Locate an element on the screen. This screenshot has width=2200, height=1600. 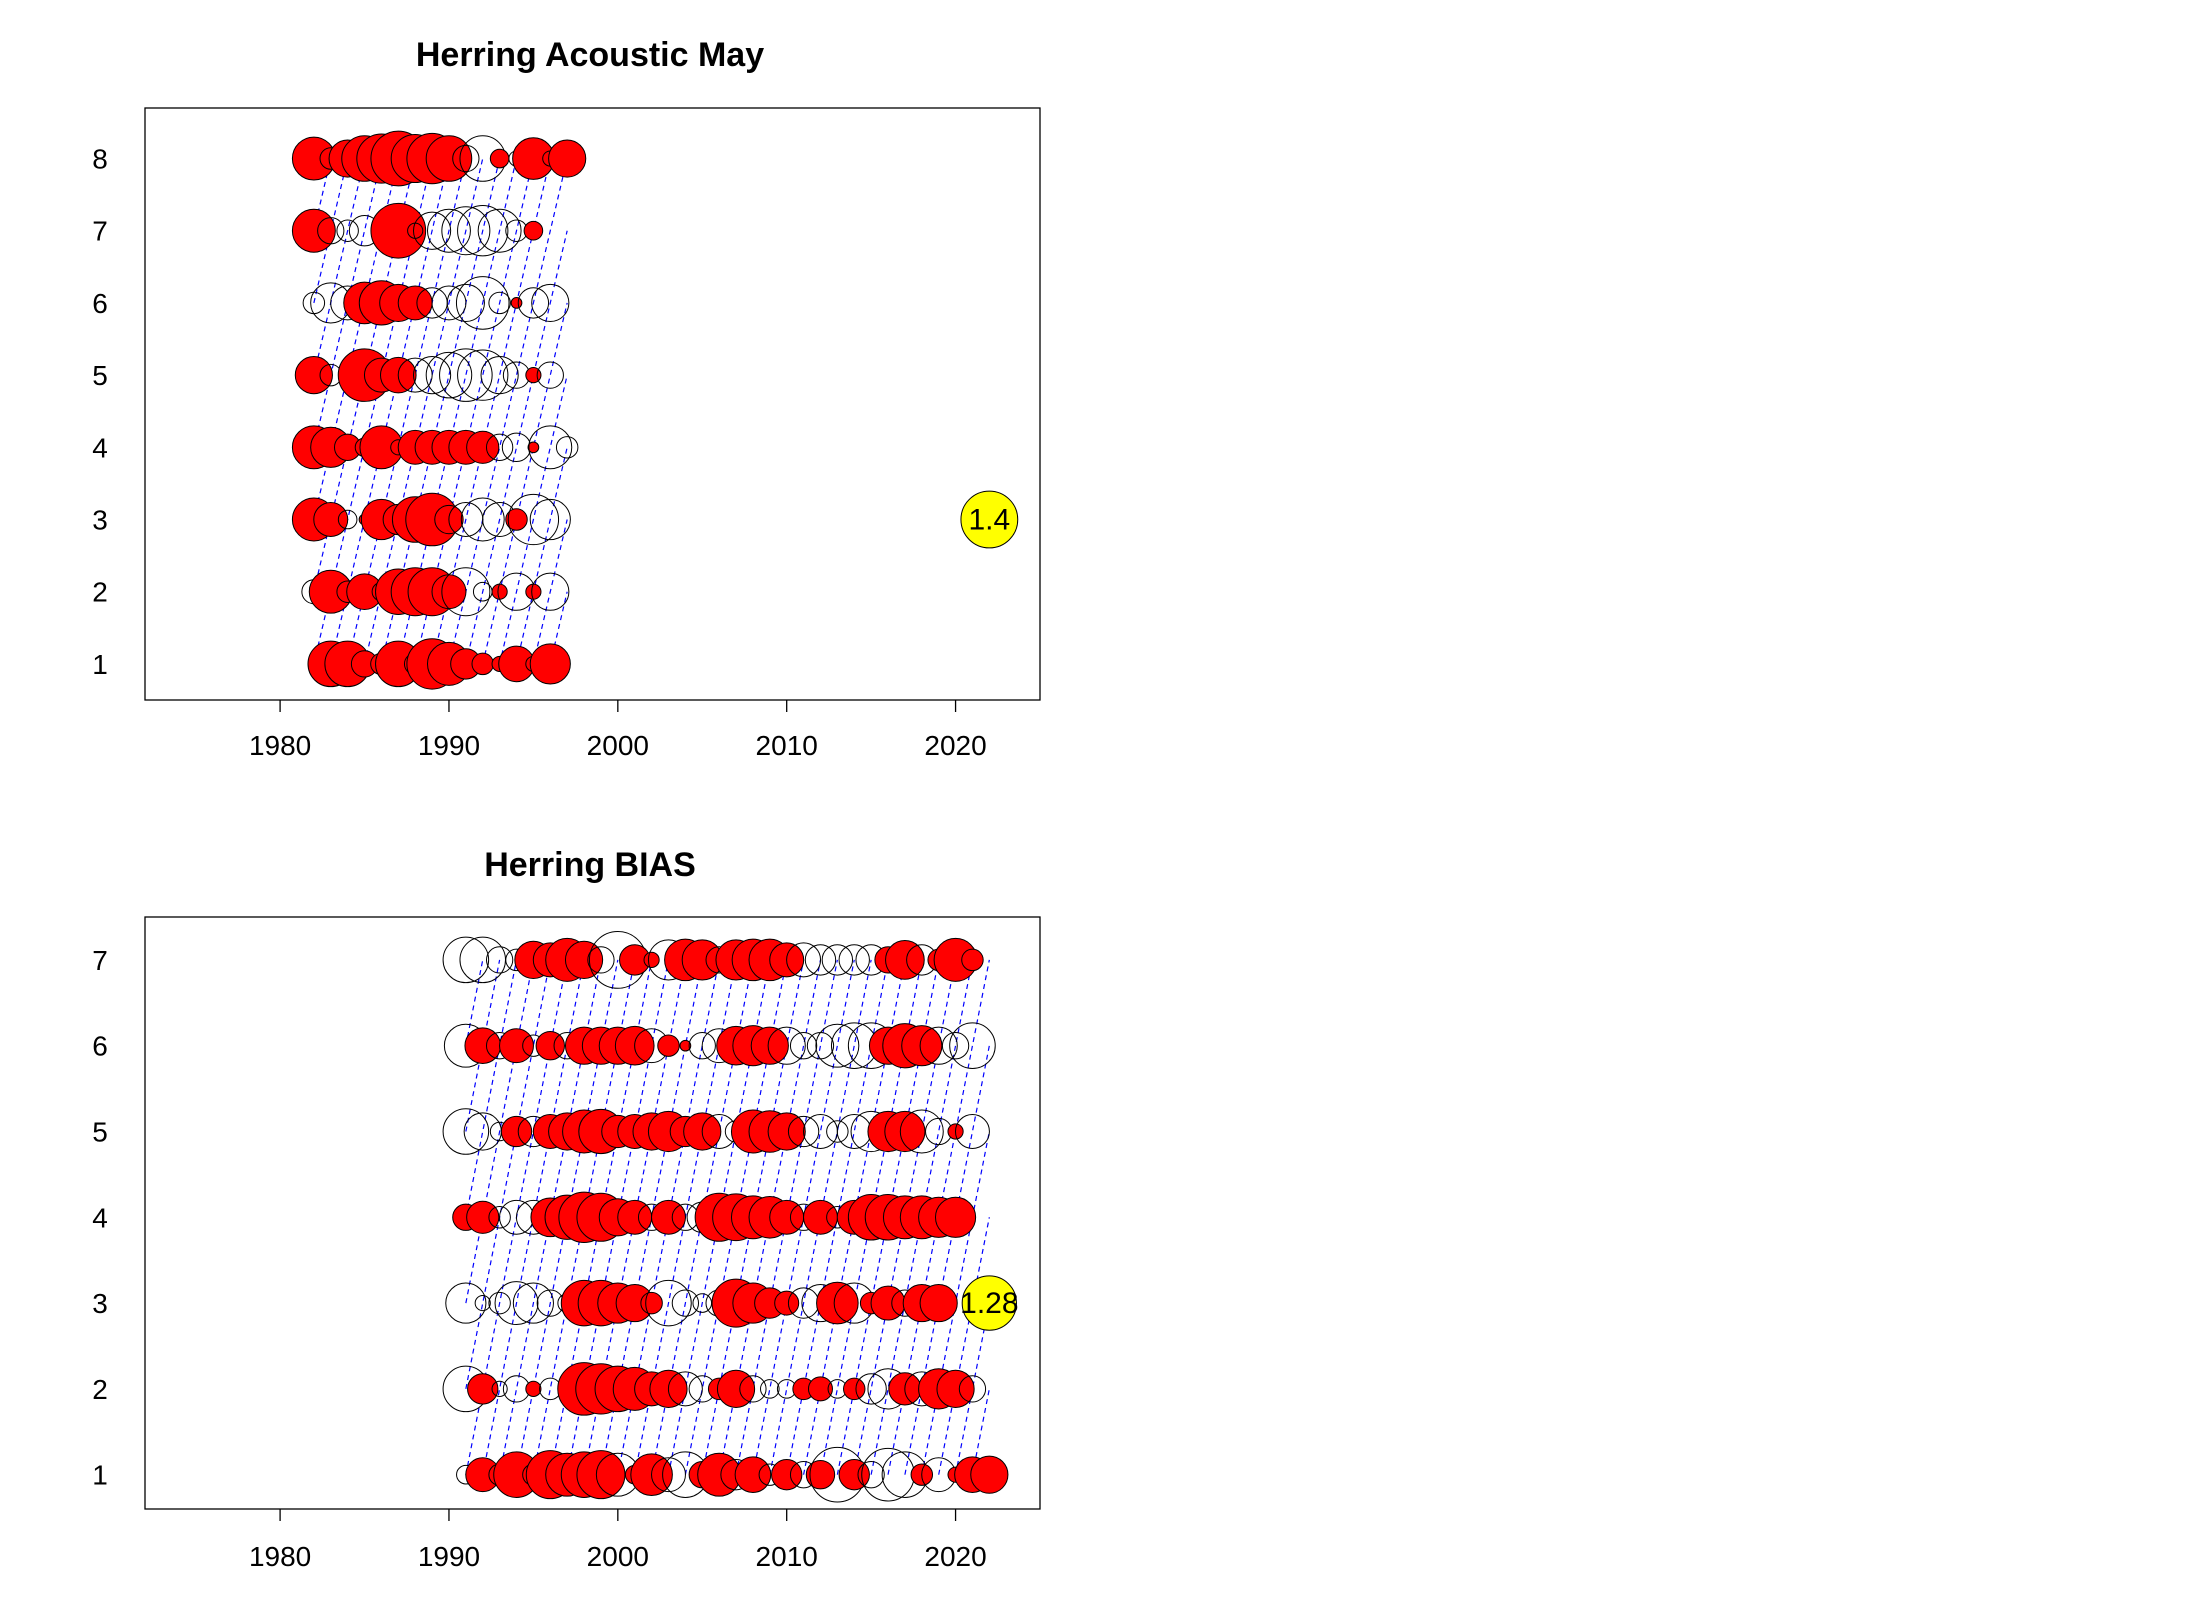
chart-title: Herring Acoustic May is located at coordinates (590, 55).